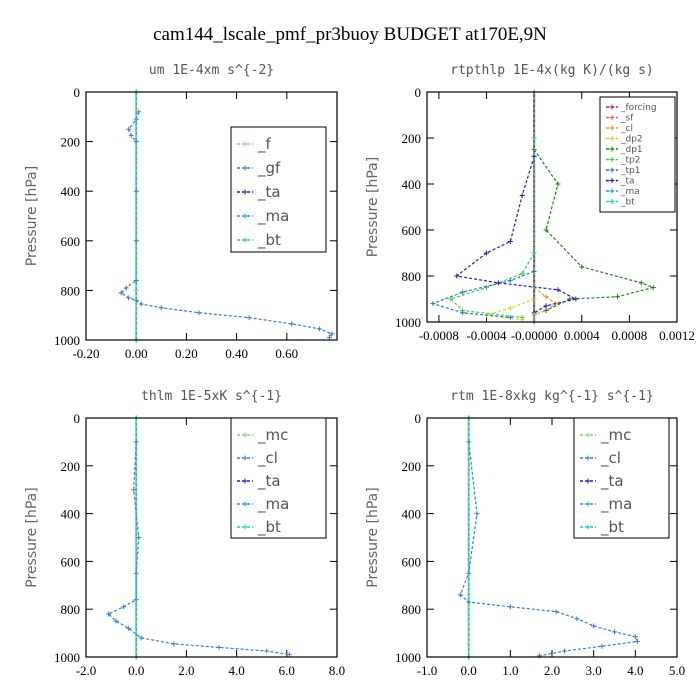  Describe the element at coordinates (226, 224) in the screenshot. I see `series-line-gf` at that location.